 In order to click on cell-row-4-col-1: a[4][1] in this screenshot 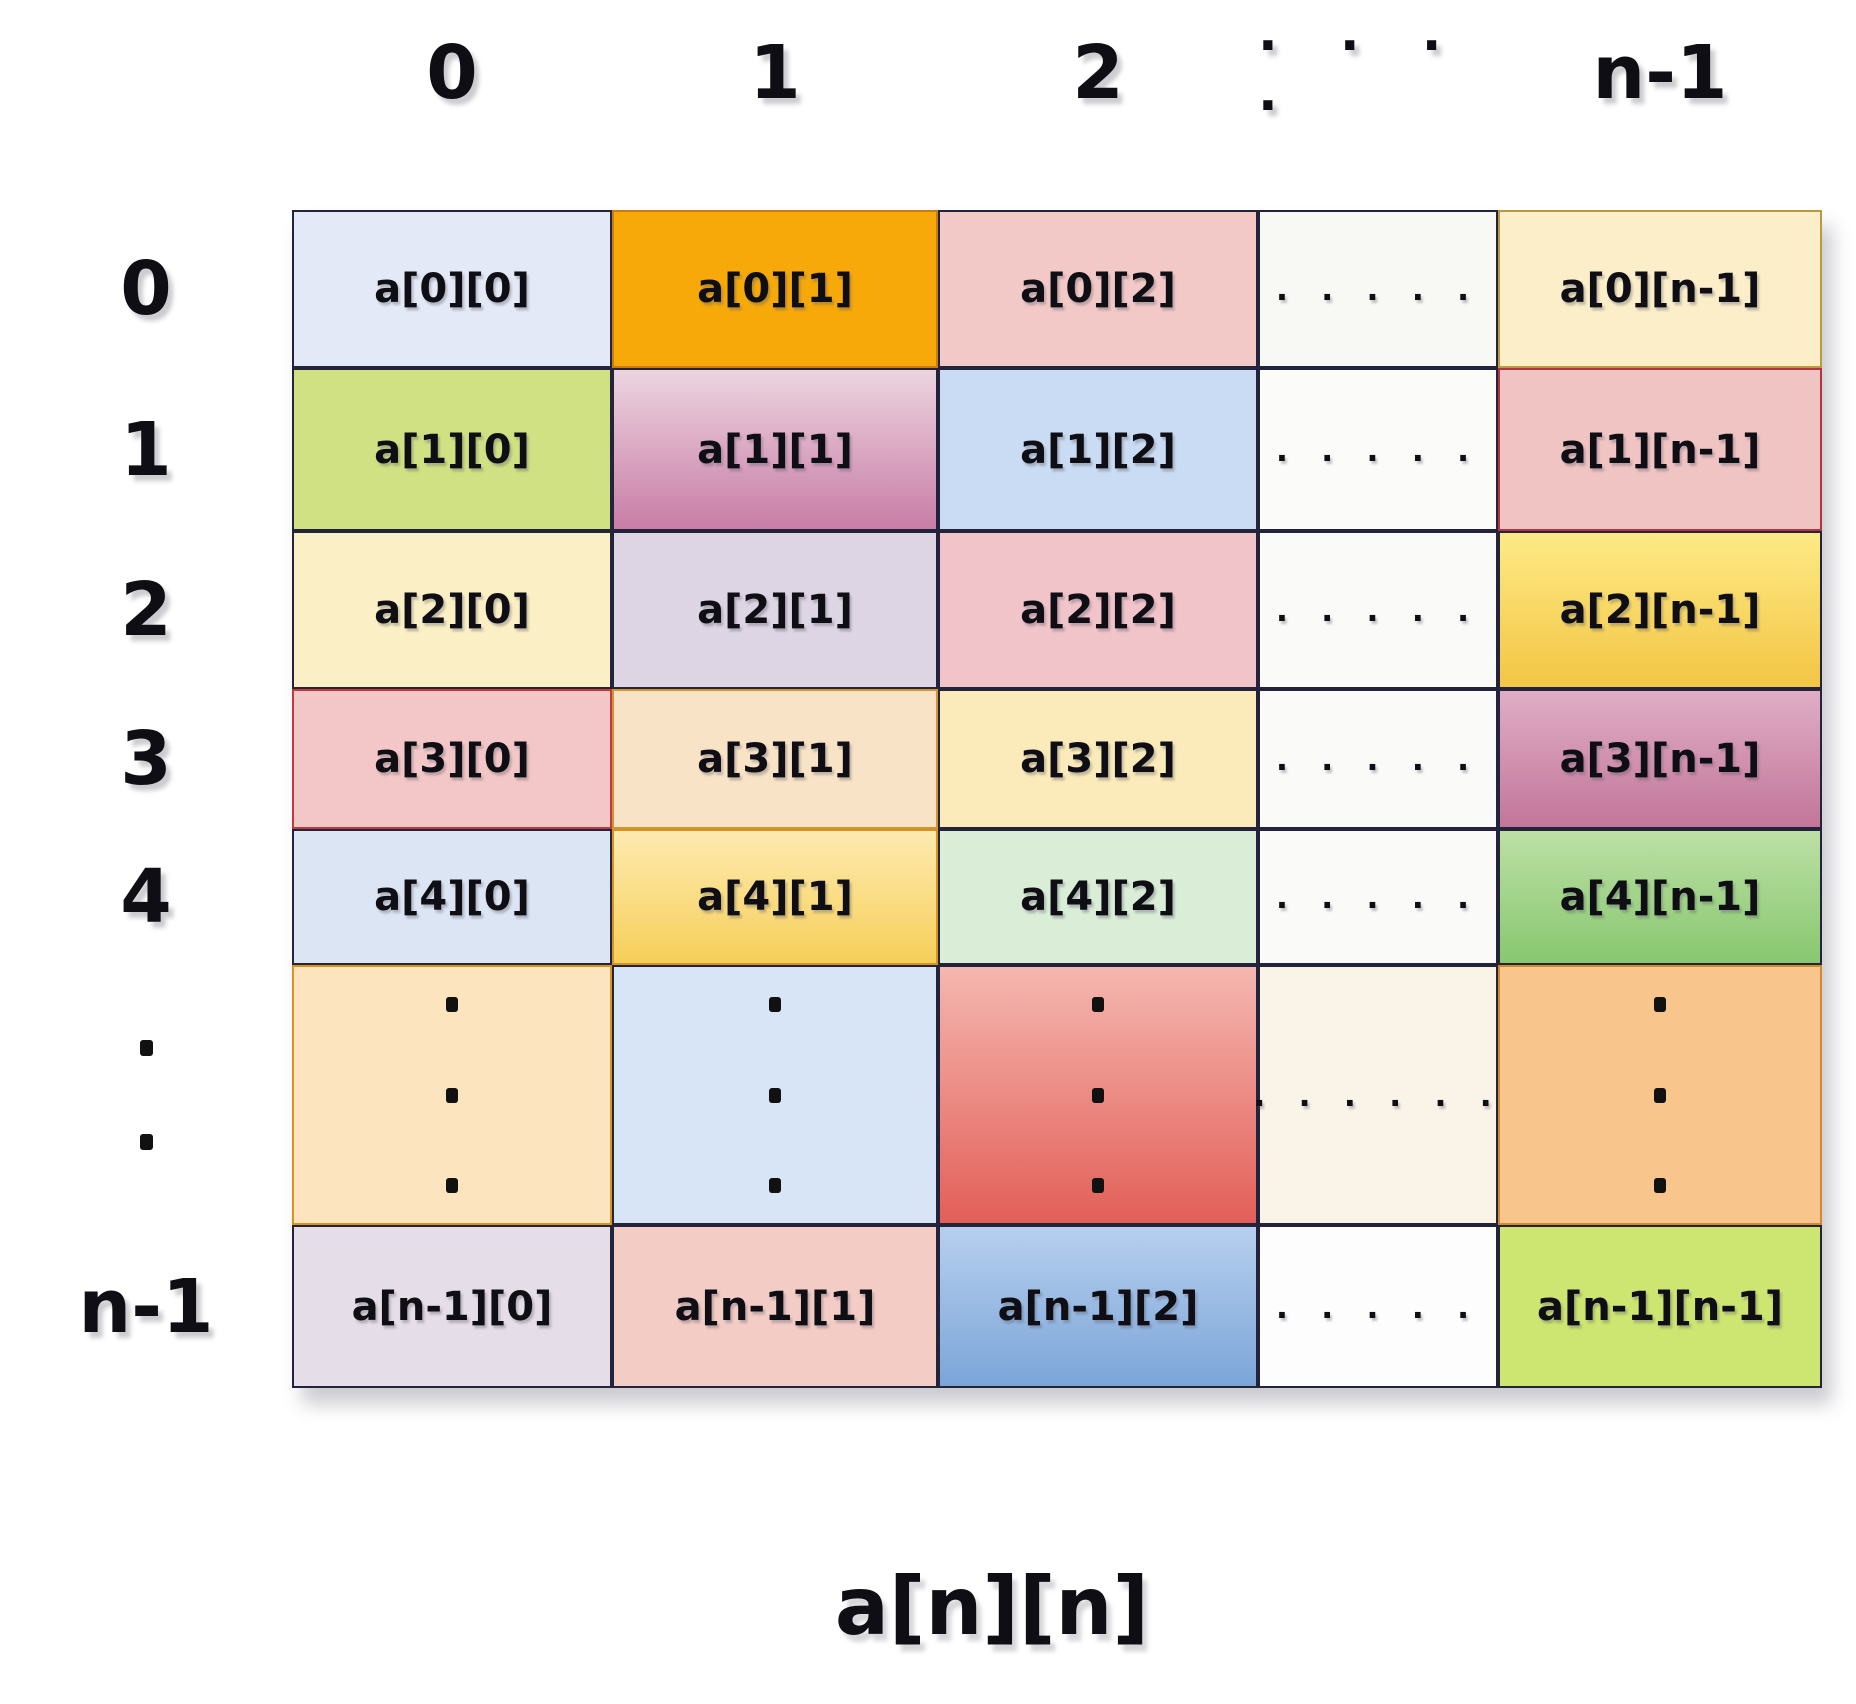, I will do `click(775, 897)`.